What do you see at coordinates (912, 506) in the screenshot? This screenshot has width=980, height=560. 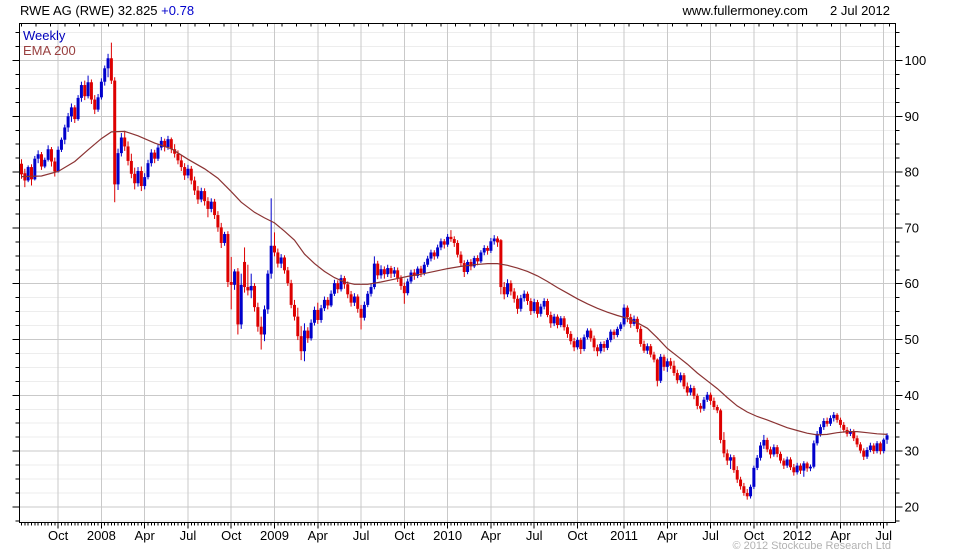 I see `y-tick-label: 20` at bounding box center [912, 506].